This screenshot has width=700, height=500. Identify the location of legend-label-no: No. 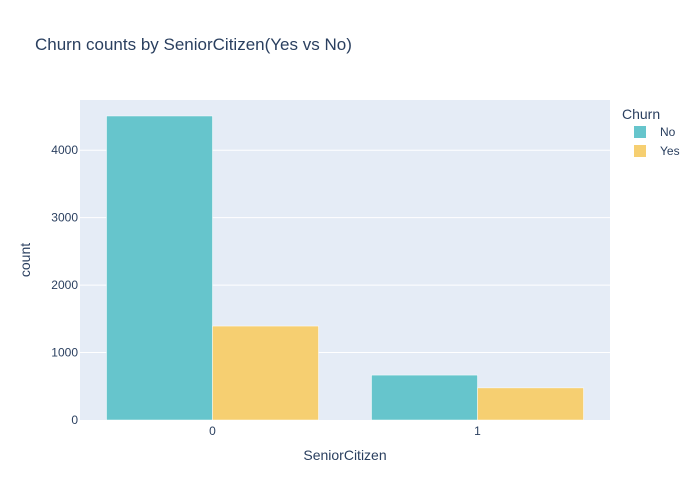
(668, 132).